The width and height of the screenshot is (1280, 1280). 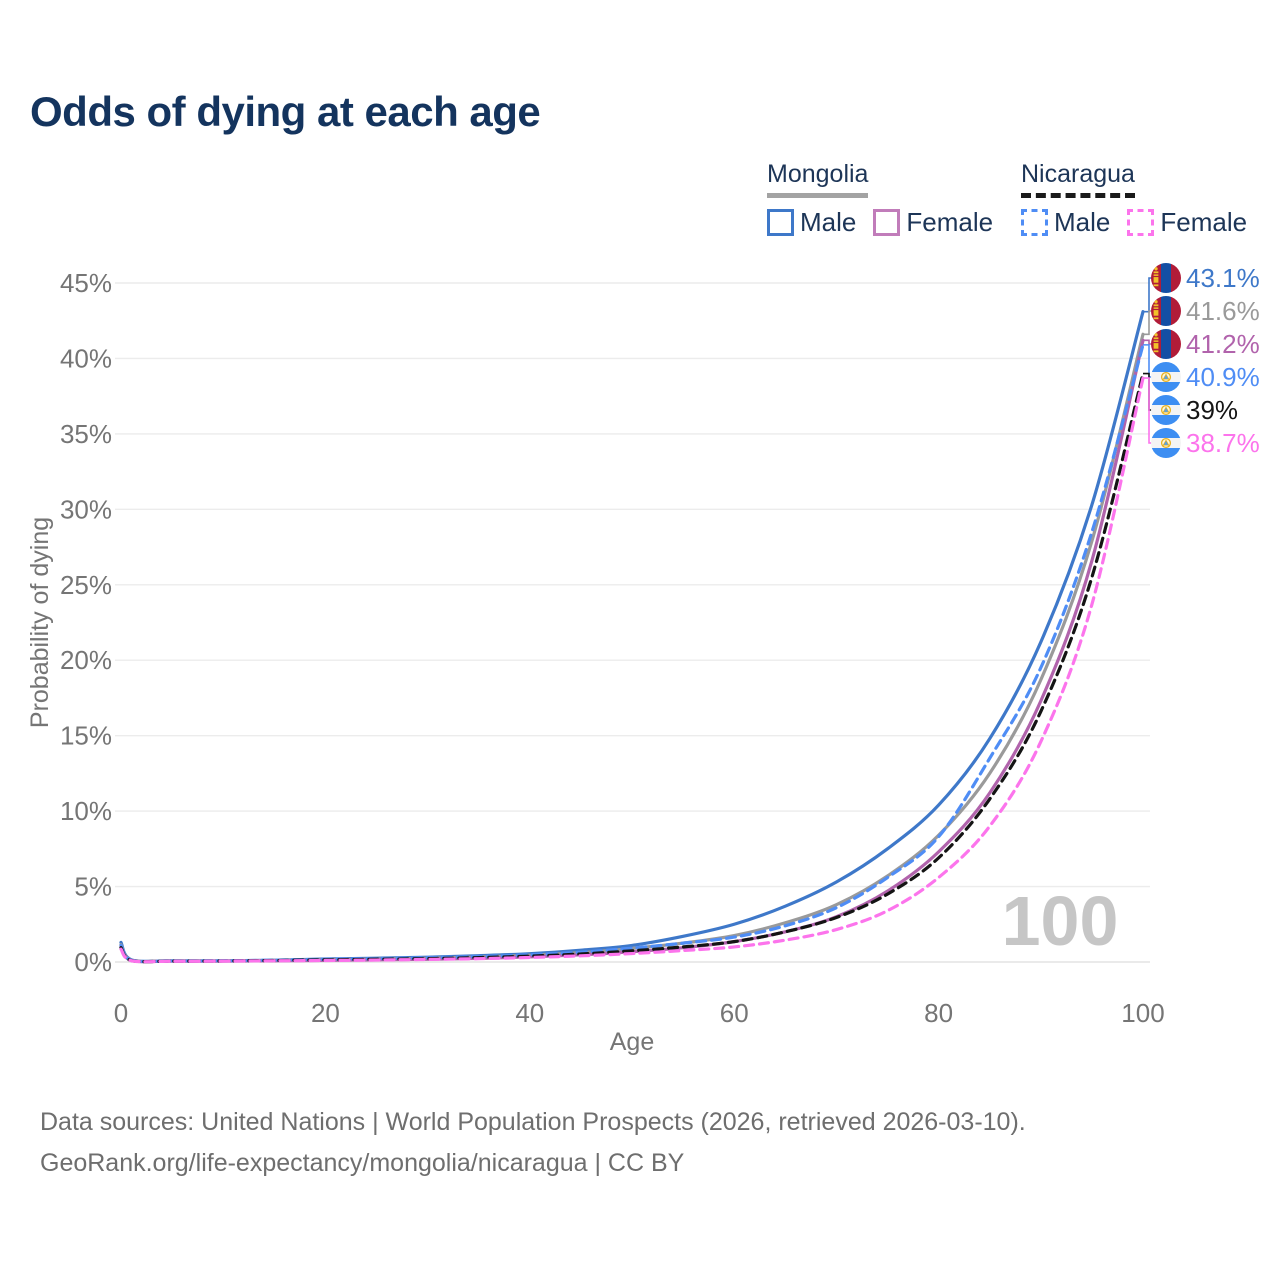 I want to click on y-tick-label: 5%, so click(x=93, y=887).